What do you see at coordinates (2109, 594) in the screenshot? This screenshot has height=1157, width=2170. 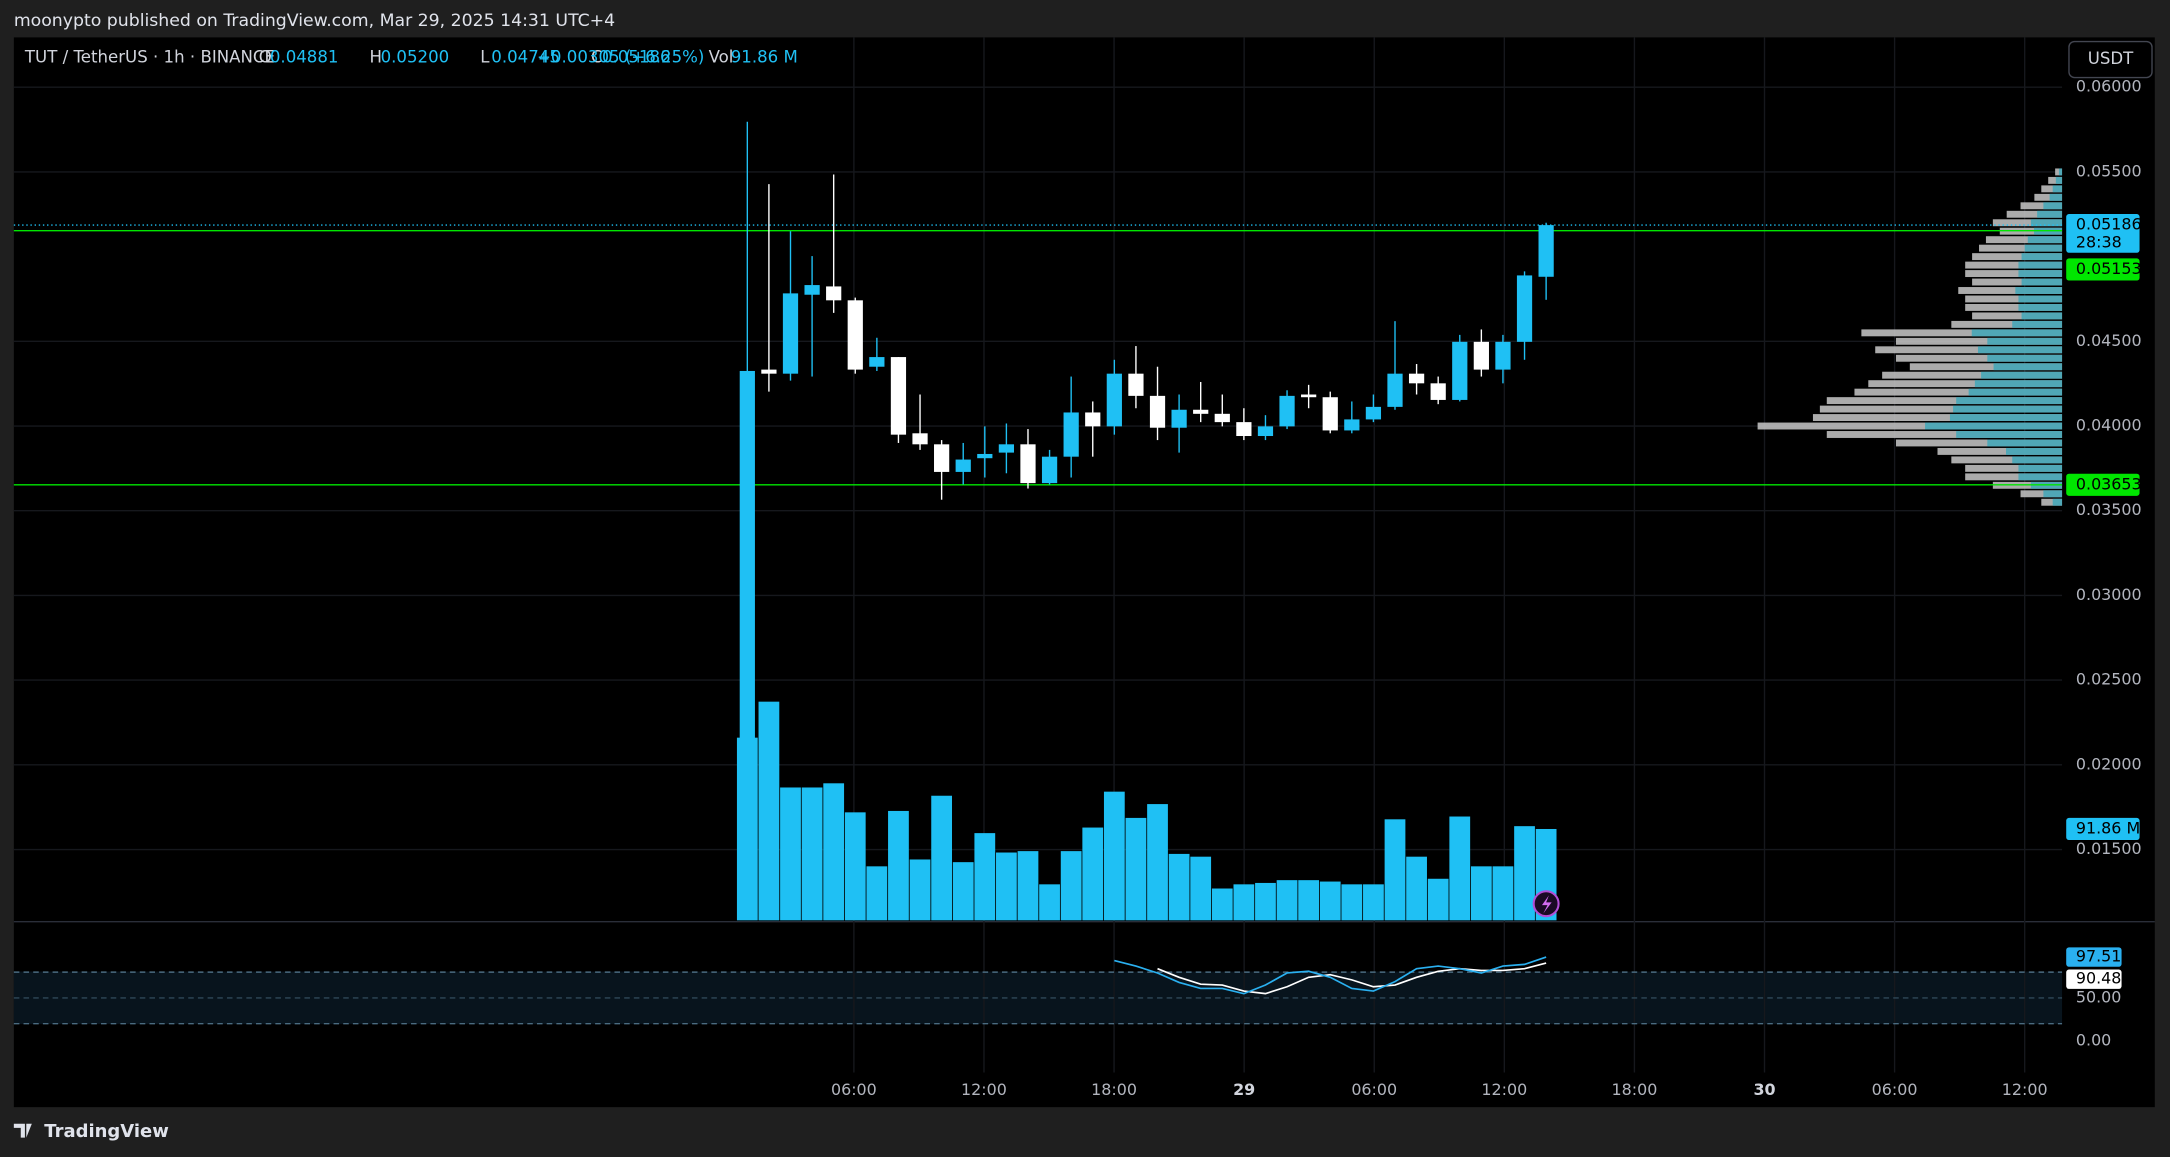 I see `y-tick-label: 0.03000` at bounding box center [2109, 594].